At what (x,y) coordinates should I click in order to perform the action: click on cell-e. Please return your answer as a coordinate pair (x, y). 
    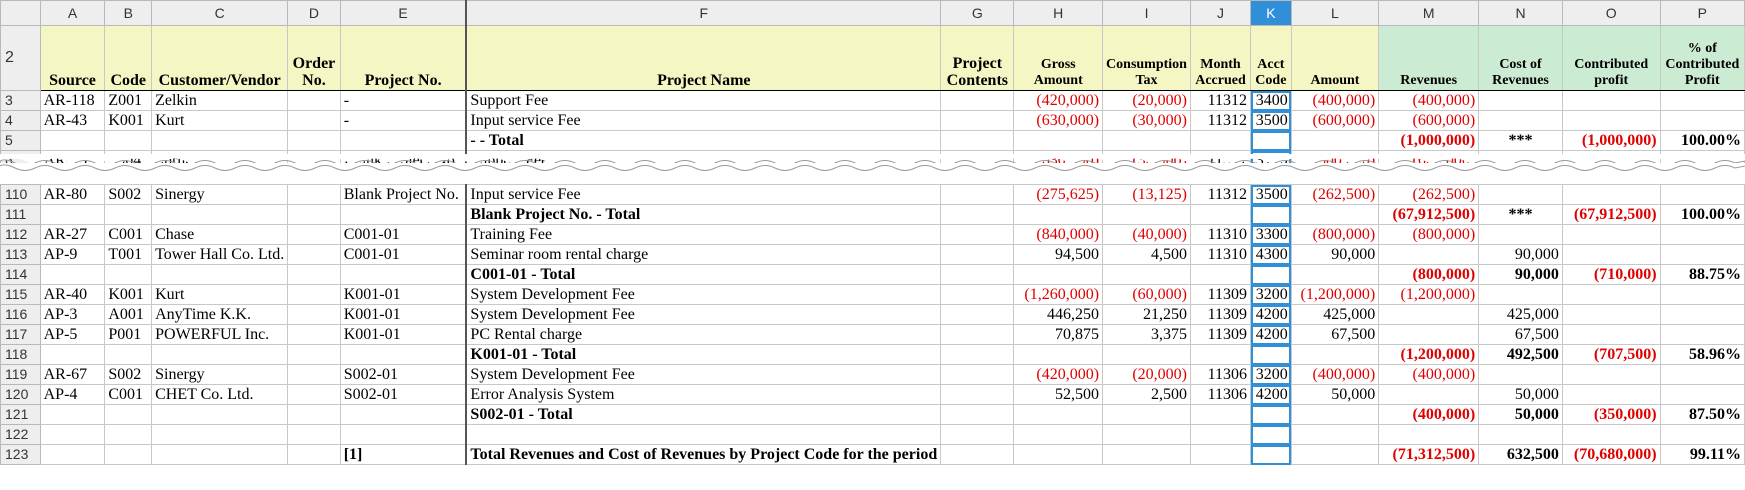
    Looking at the image, I should click on (403, 414).